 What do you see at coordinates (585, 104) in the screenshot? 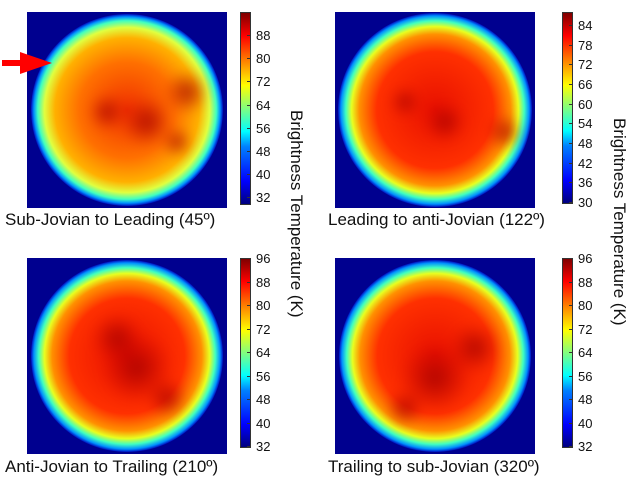
I see `colorbar-tick-label: 60` at bounding box center [585, 104].